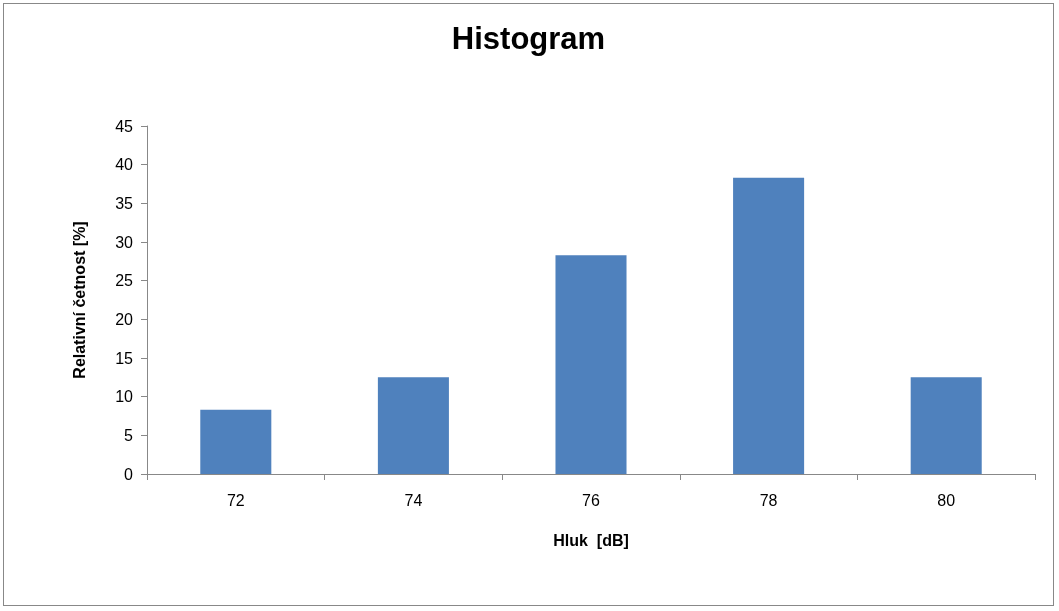 Image resolution: width=1059 pixels, height=611 pixels. Describe the element at coordinates (124, 242) in the screenshot. I see `y-tick-label: 30` at that location.